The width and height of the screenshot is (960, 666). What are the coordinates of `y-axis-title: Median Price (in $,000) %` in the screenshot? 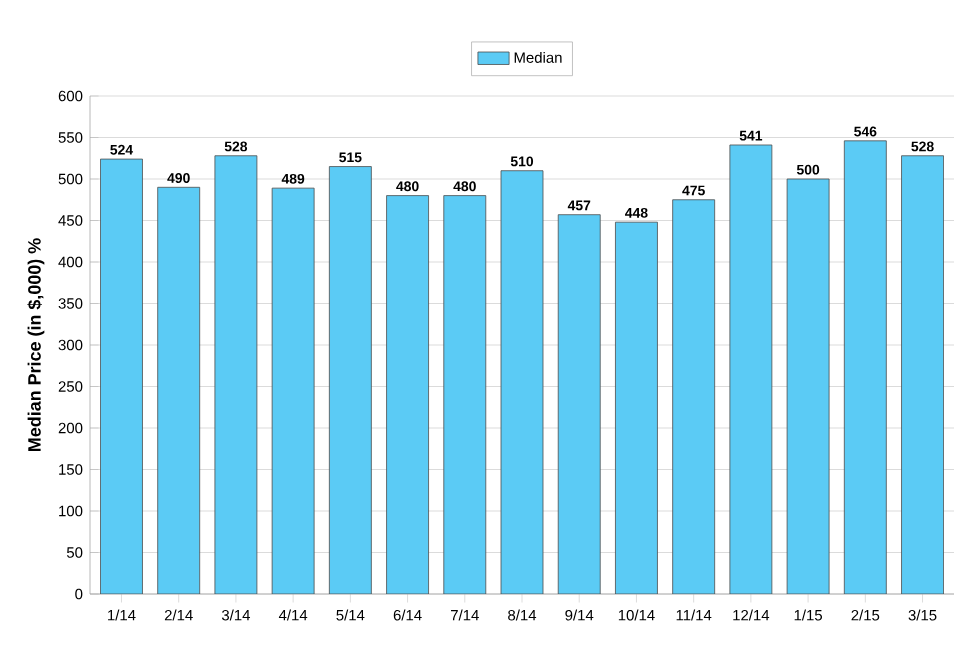 It's located at (36, 344).